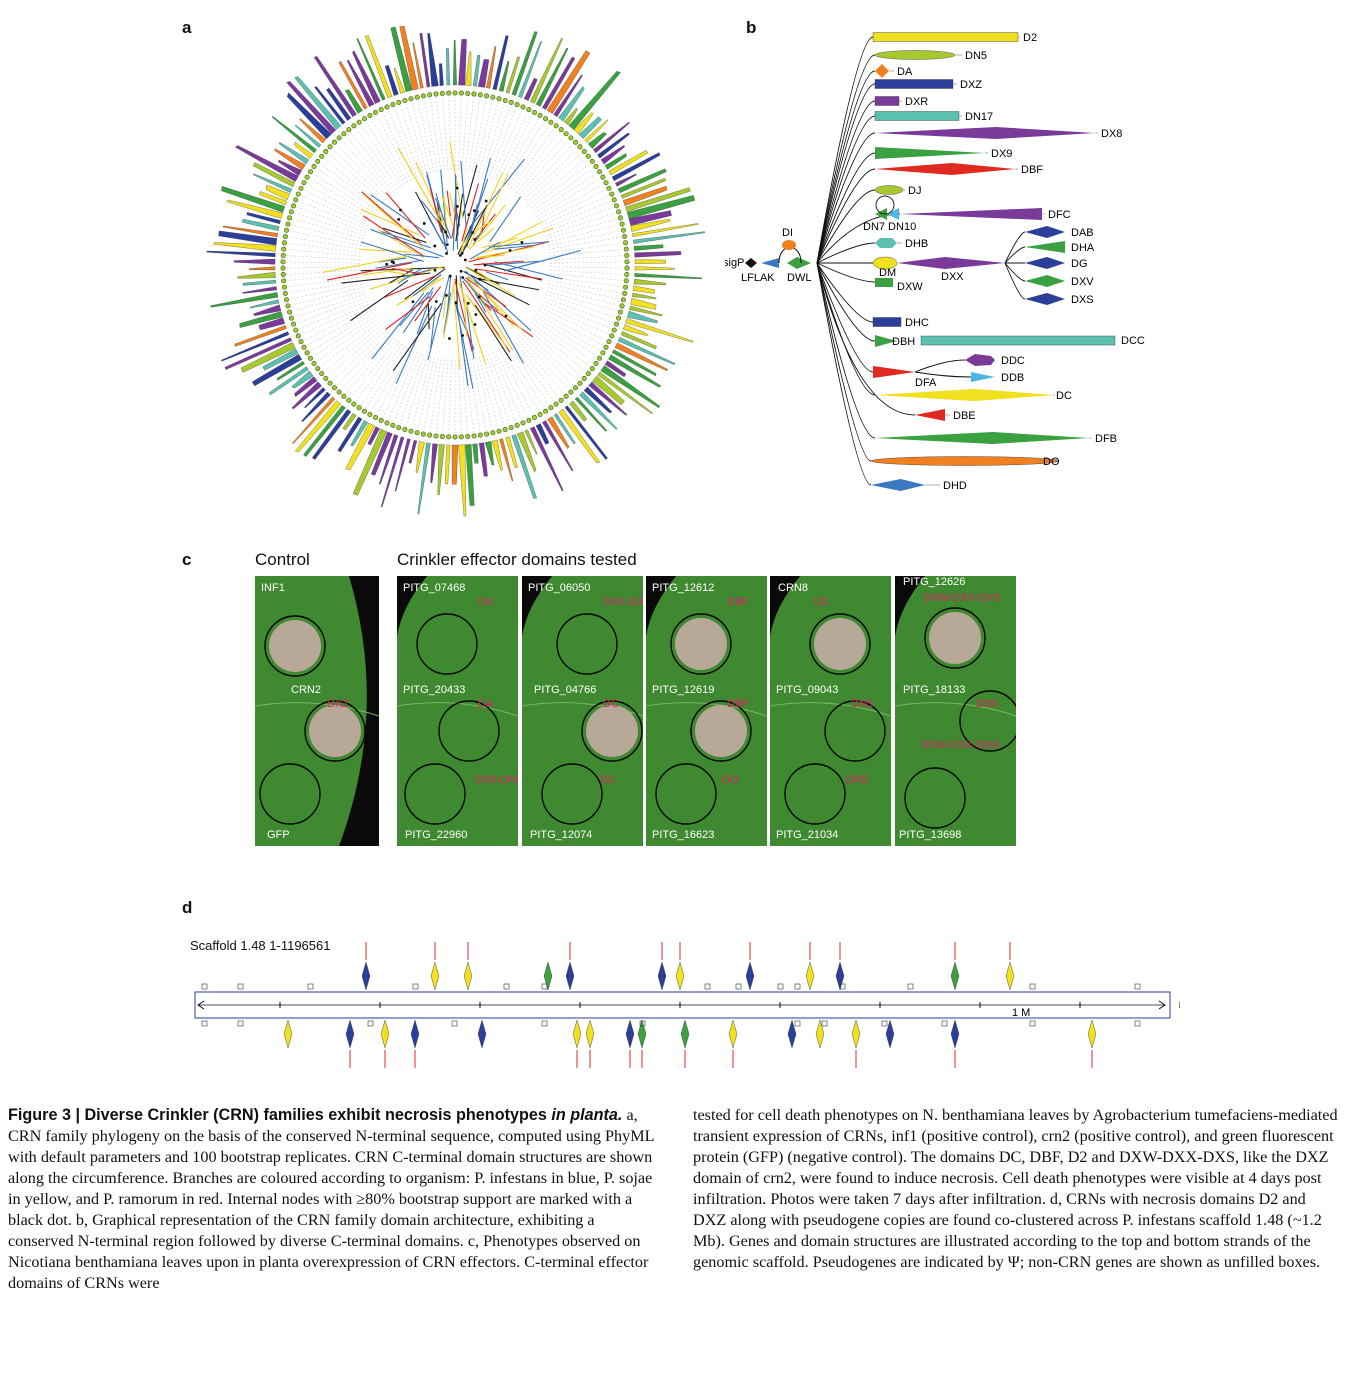 This screenshot has height=1377, width=1346. Describe the element at coordinates (608, 780) in the screenshot. I see `domain-label: DC` at that location.